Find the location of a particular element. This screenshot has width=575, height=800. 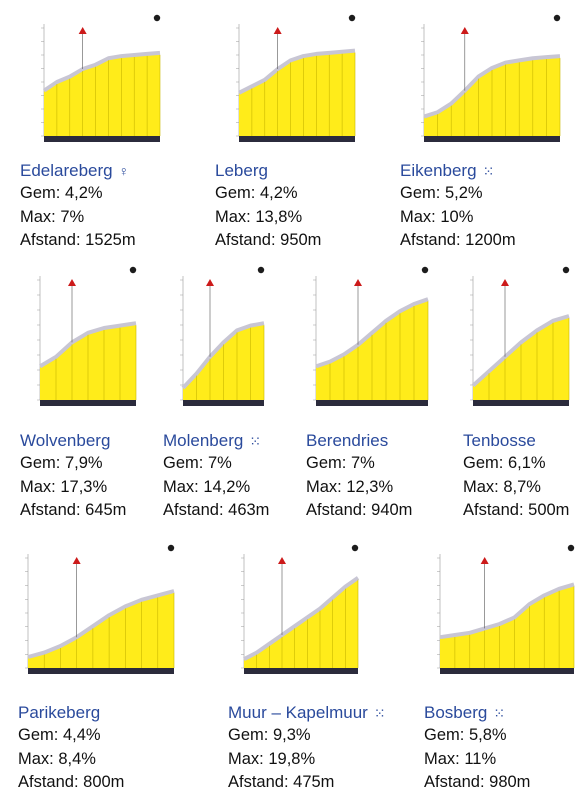

climb-info: Berendries Gem: 7% Max: 12,3% Afstand: 940m is located at coordinates (359, 476).